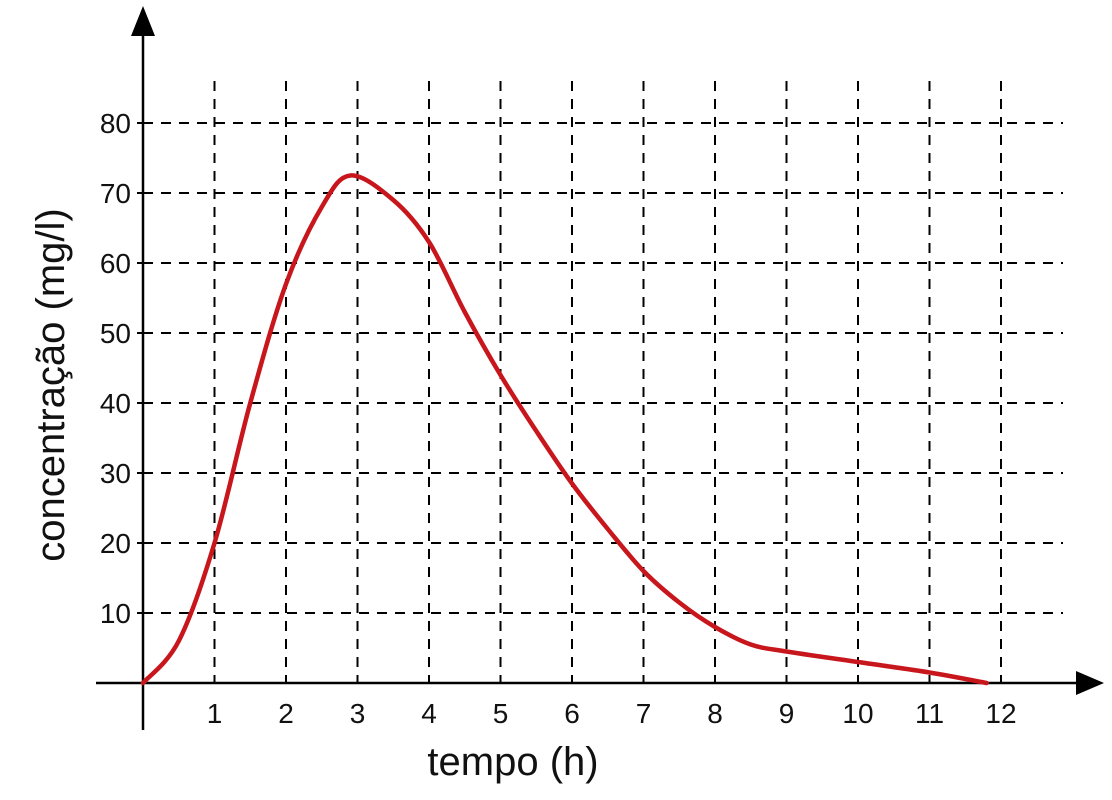 The height and width of the screenshot is (800, 1112). Describe the element at coordinates (143, 21) in the screenshot. I see `y-axis-arrow` at that location.